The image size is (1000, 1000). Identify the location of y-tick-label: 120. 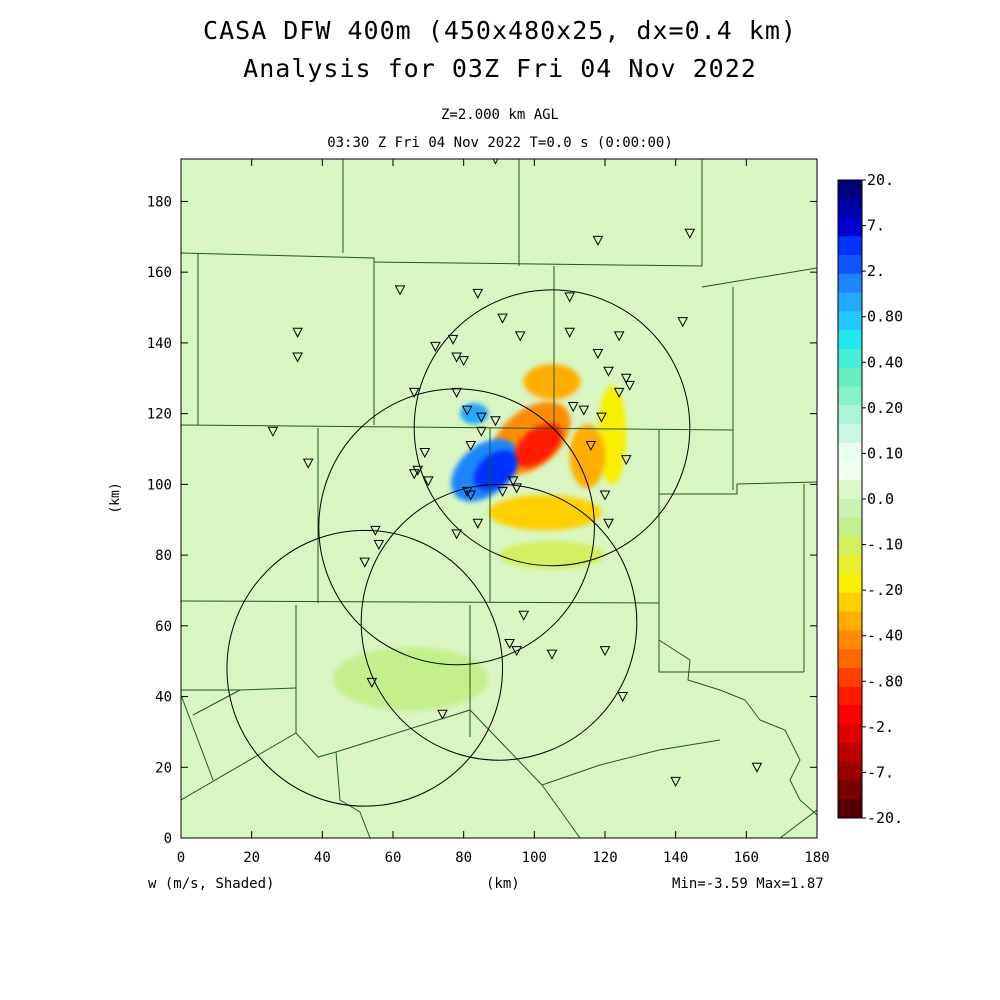
(159, 415).